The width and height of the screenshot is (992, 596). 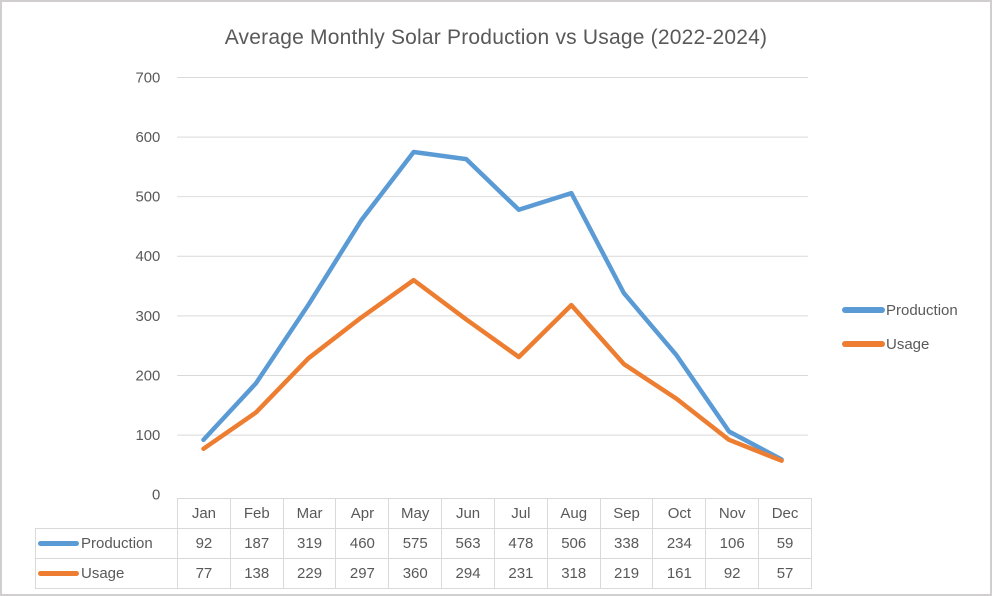 I want to click on production-key-swatch, so click(x=58, y=543).